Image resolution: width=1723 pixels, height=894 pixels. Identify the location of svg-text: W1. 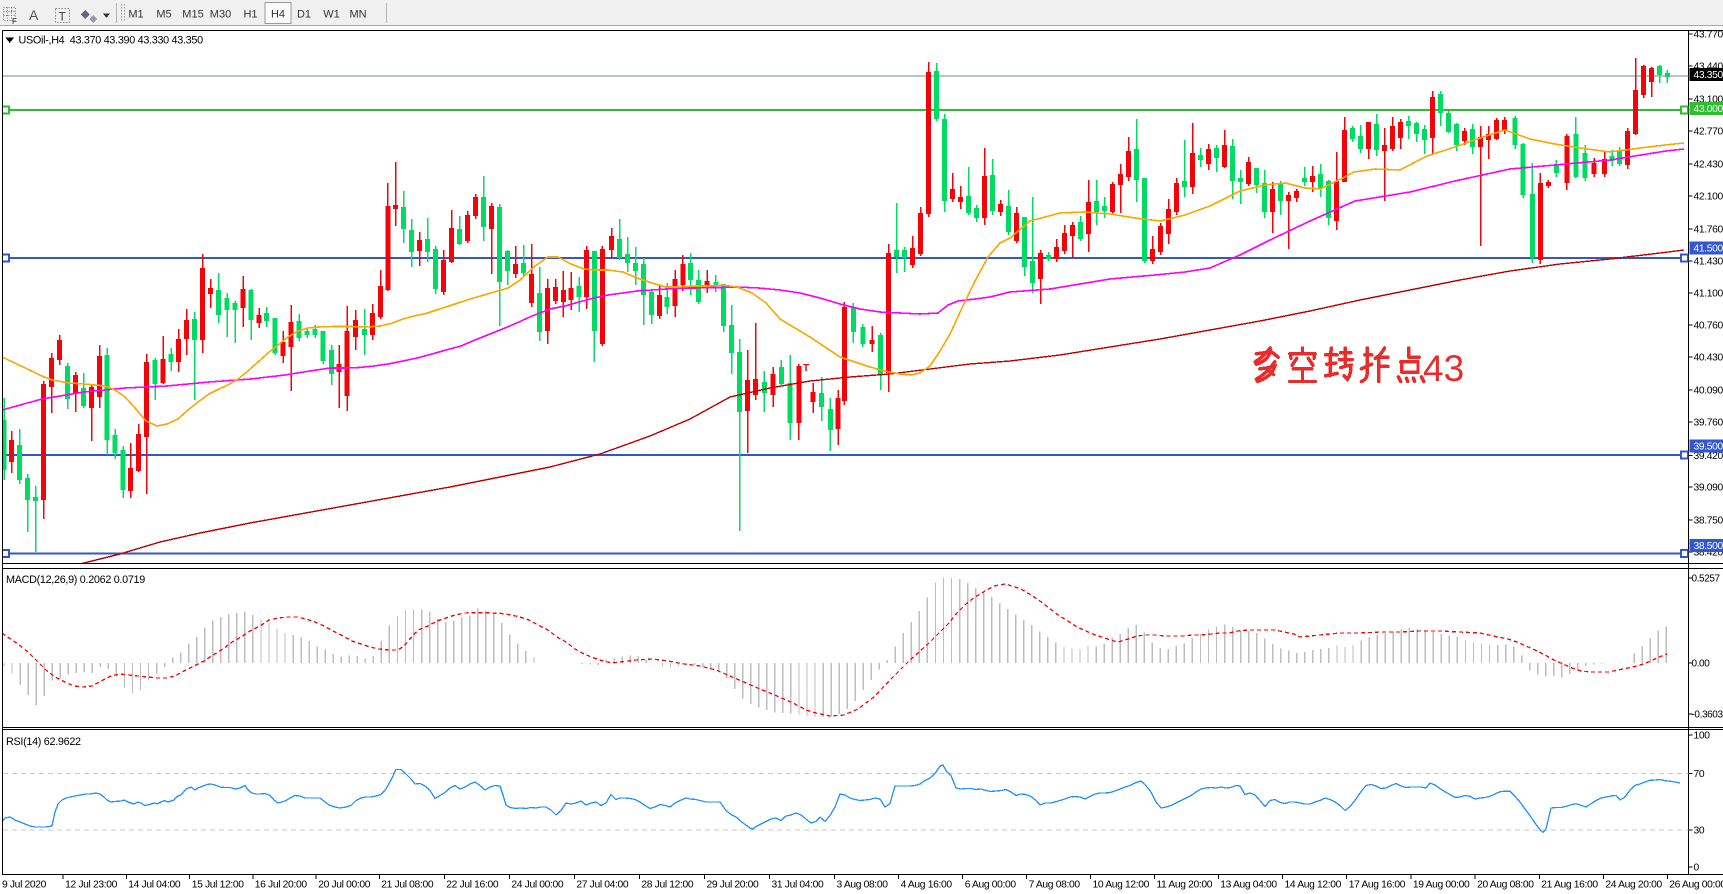
(331, 15).